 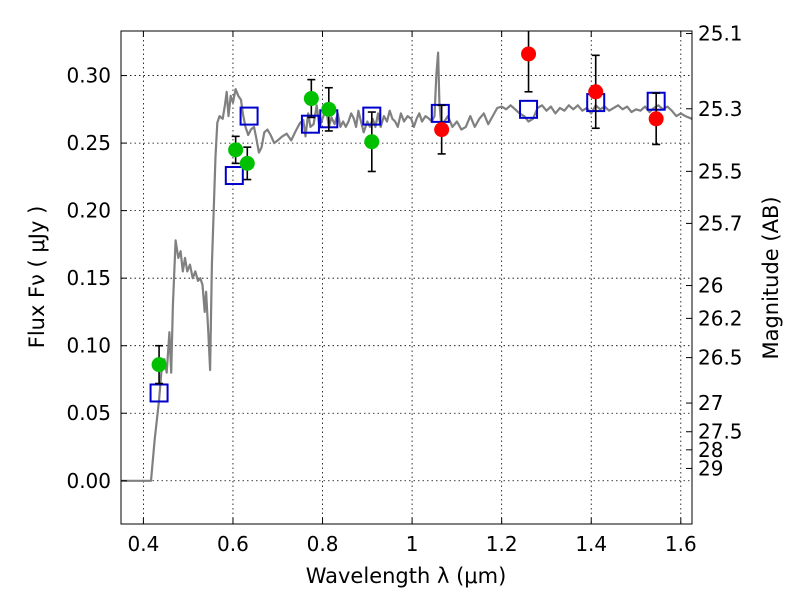 I want to click on y2-tick-label: 25.1, so click(x=720, y=34).